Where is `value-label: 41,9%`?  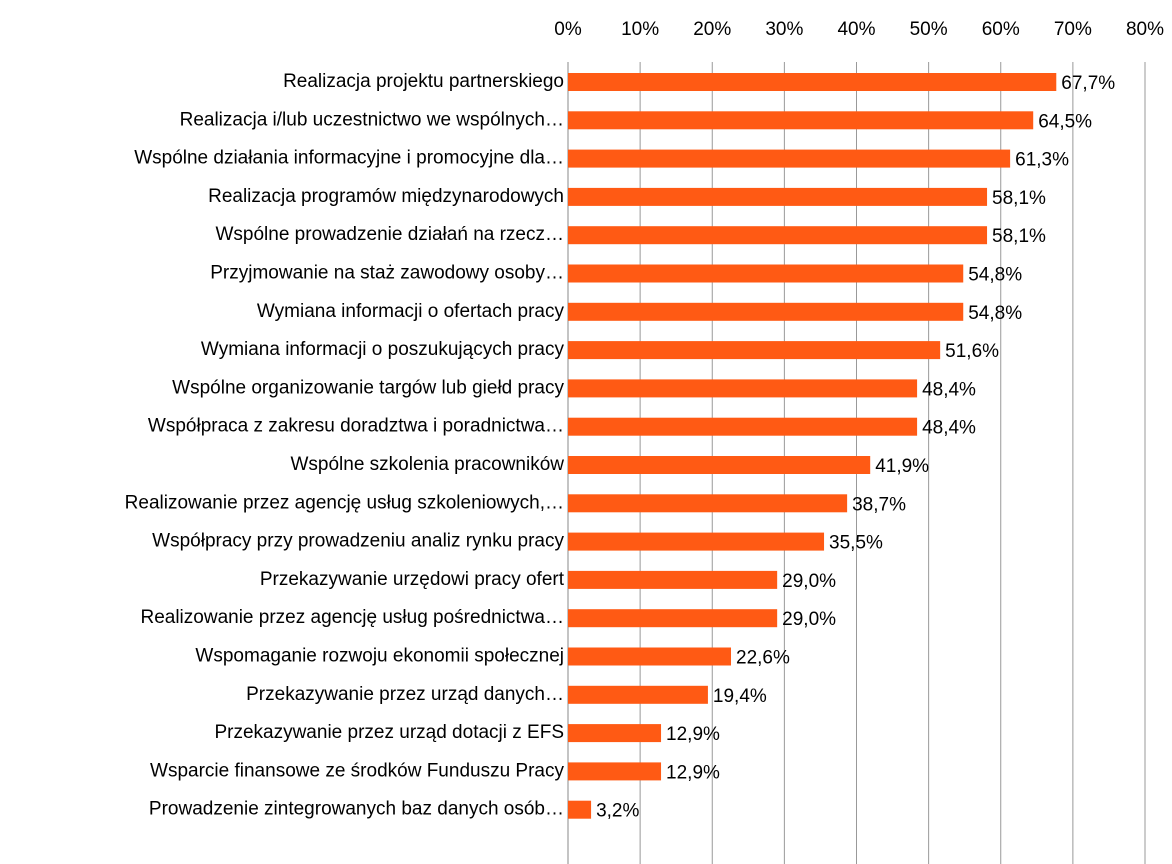
value-label: 41,9% is located at coordinates (902, 466).